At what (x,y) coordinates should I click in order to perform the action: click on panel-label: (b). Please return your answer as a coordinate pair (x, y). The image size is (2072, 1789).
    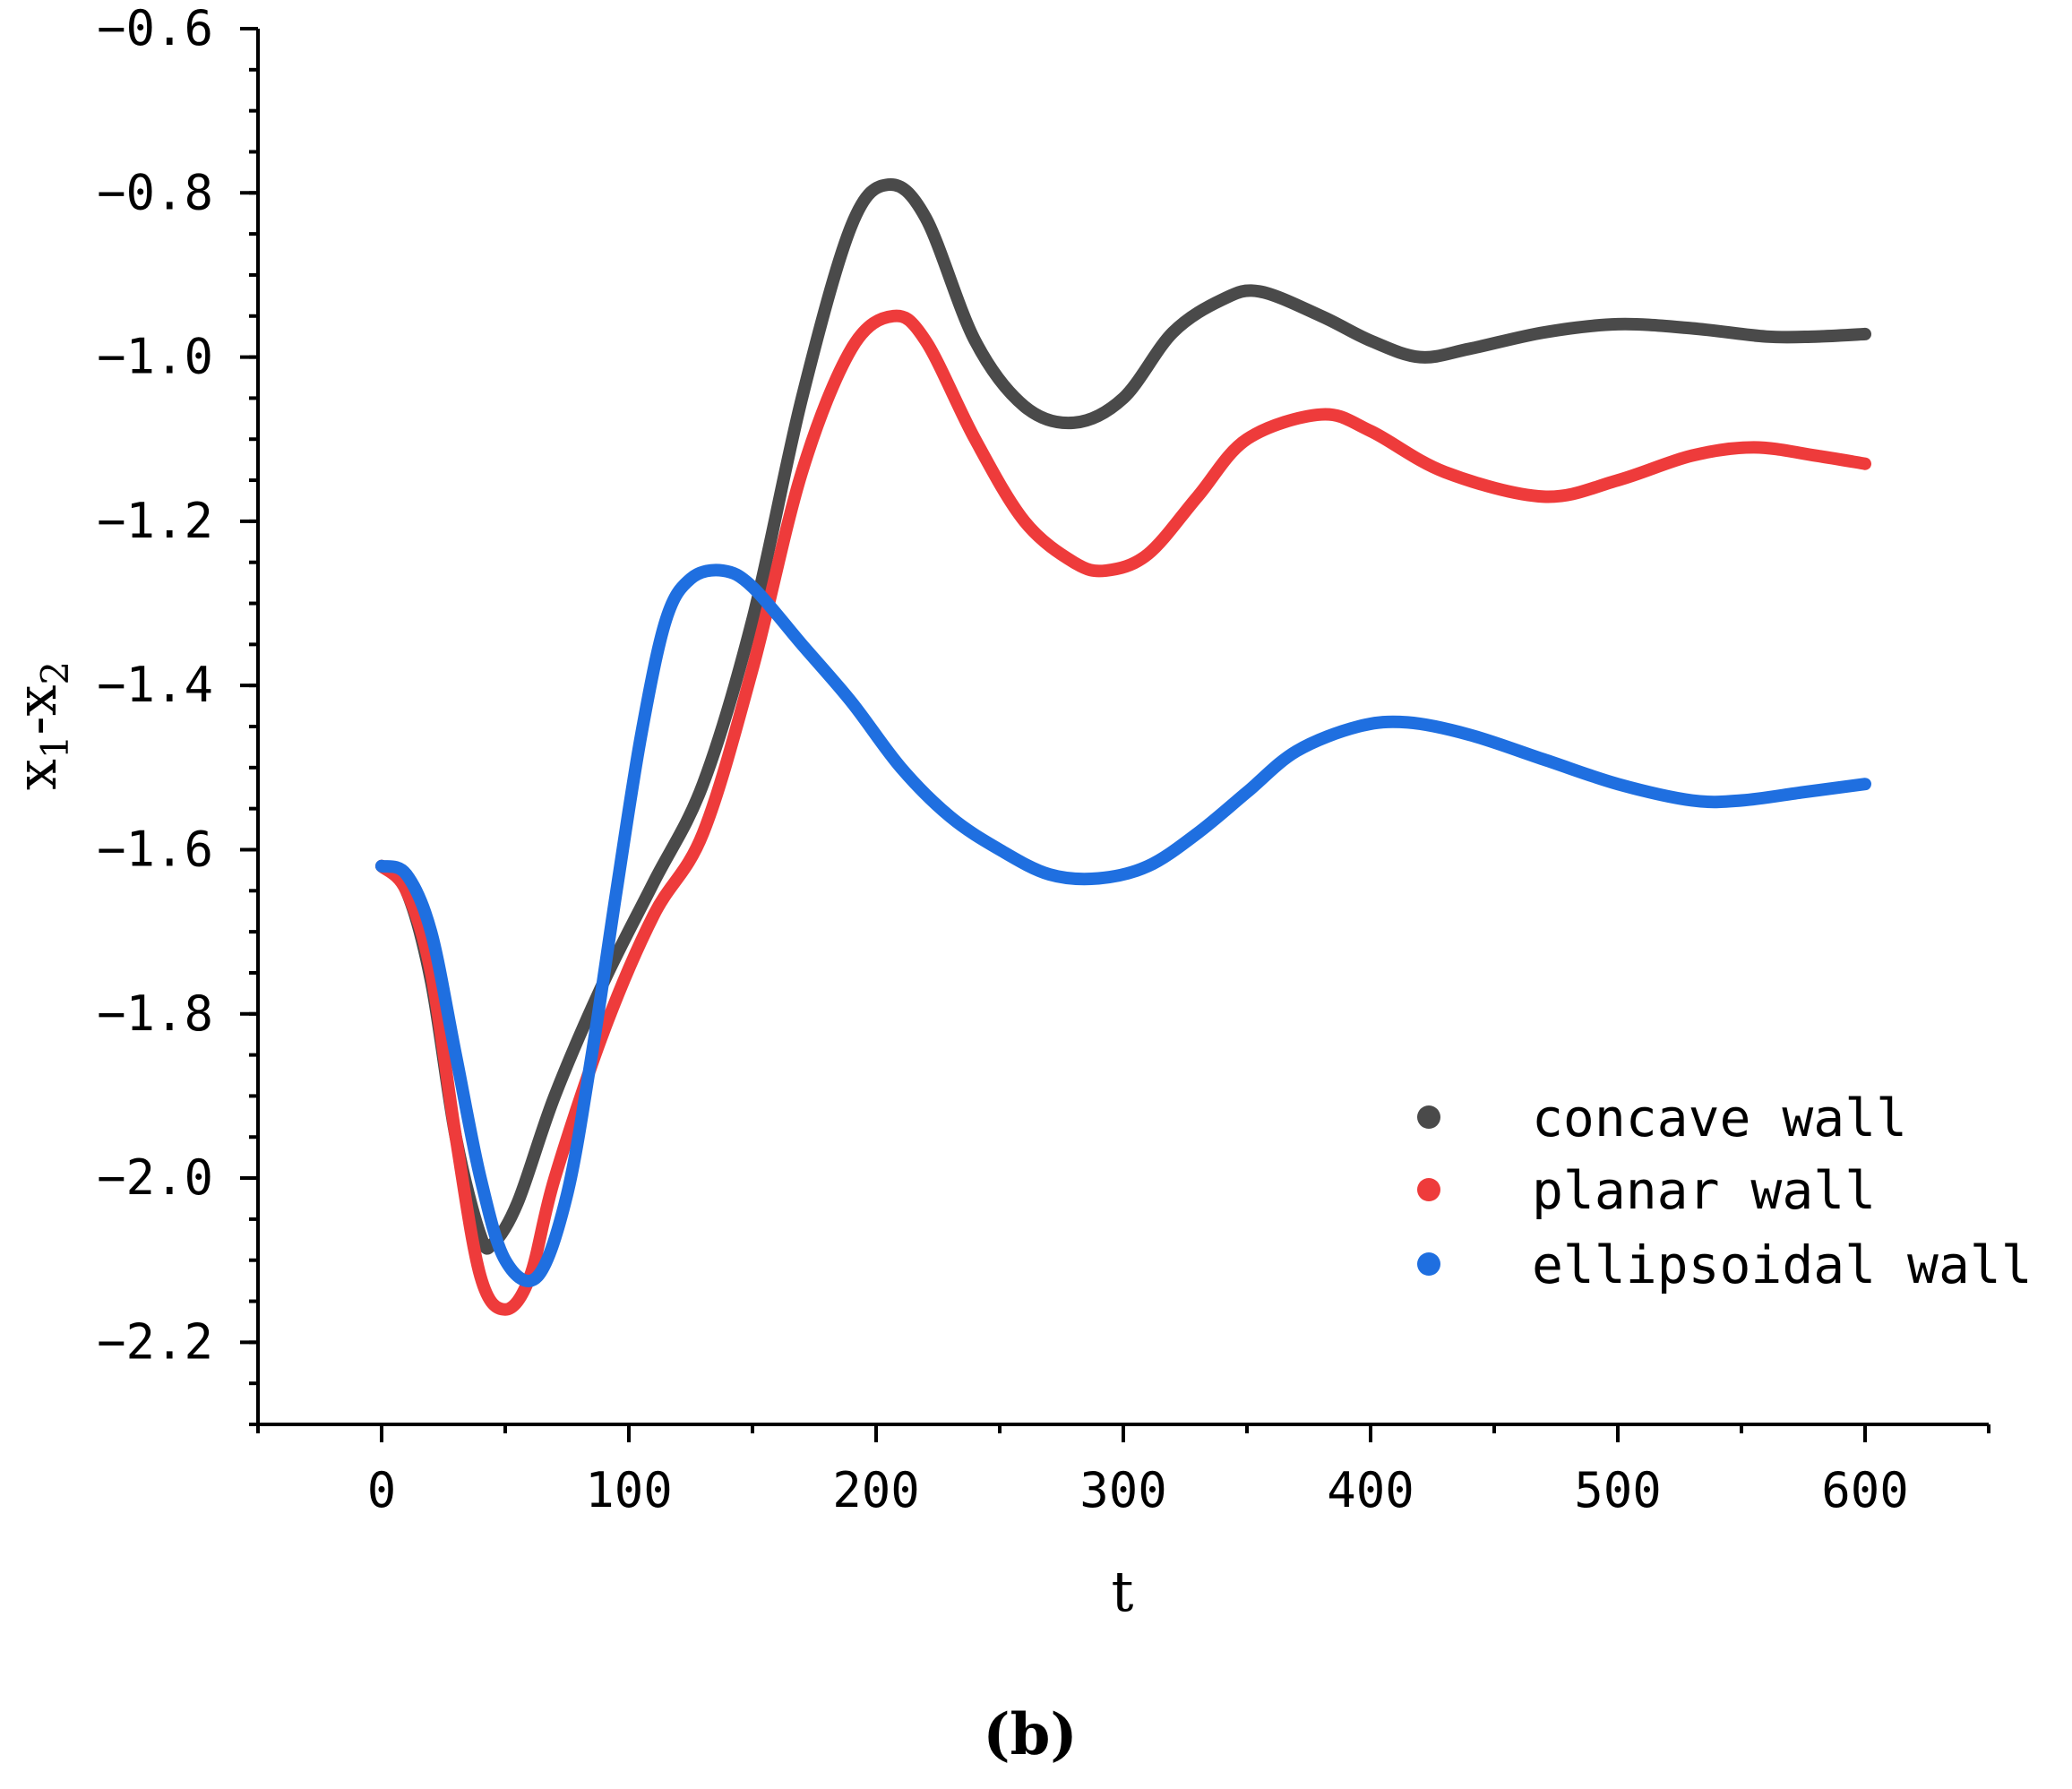
    Looking at the image, I should click on (1030, 1734).